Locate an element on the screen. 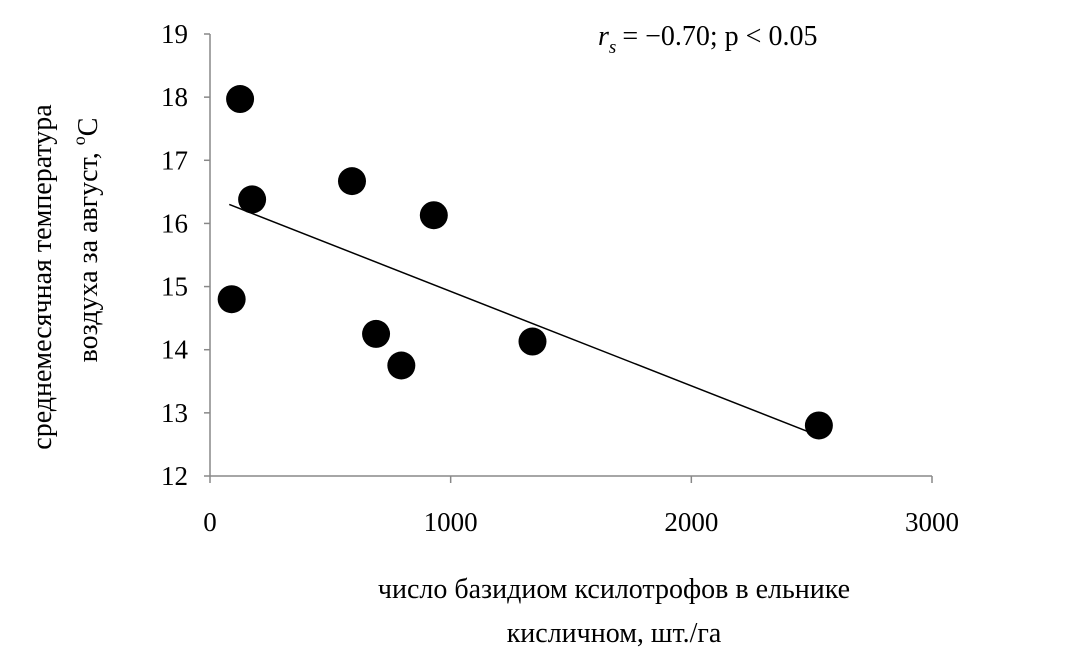  y-tick-label: 17 is located at coordinates (174, 160).